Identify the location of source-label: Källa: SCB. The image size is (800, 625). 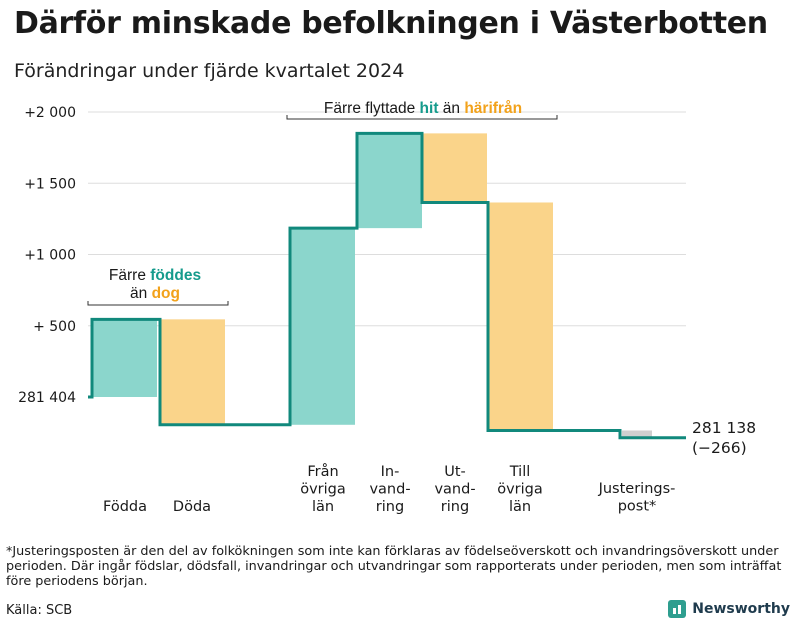
(39, 610).